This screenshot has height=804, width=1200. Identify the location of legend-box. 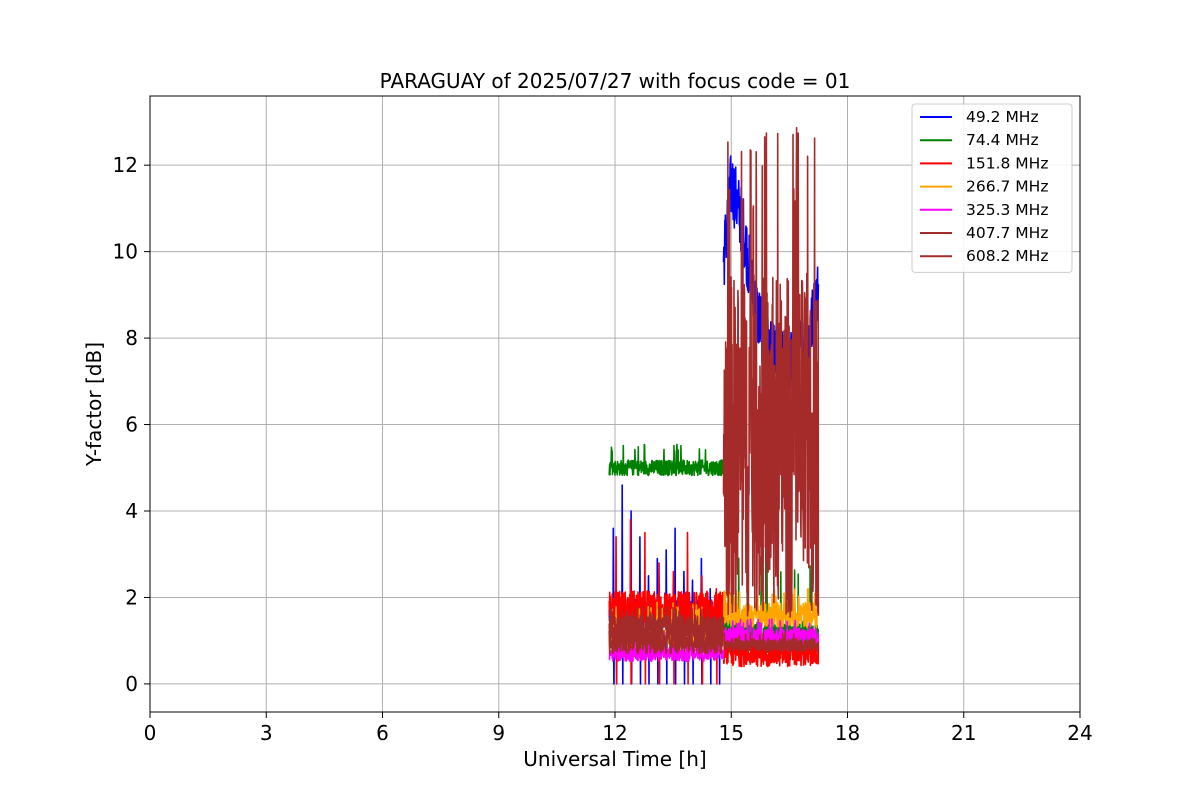
(992, 188).